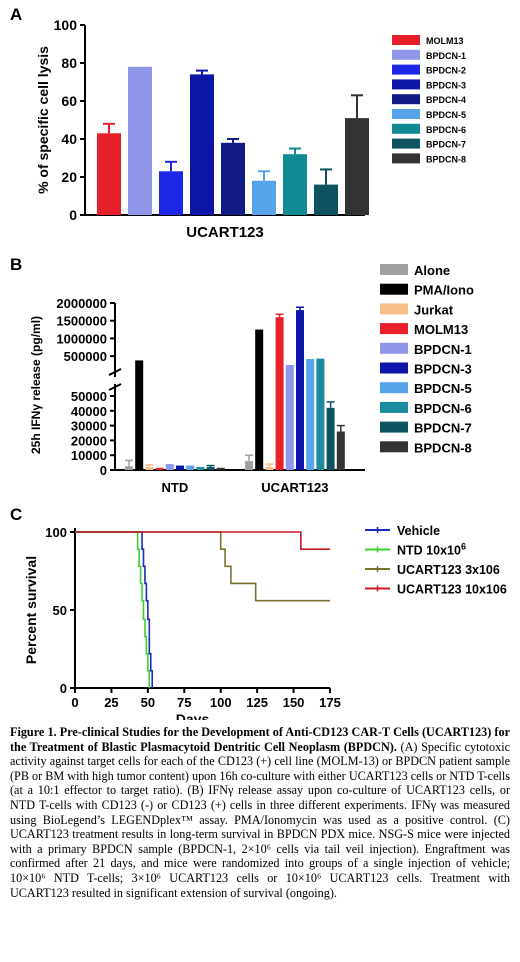 Image resolution: width=520 pixels, height=962 pixels. What do you see at coordinates (16, 514) in the screenshot?
I see `panel-c-label: C` at bounding box center [16, 514].